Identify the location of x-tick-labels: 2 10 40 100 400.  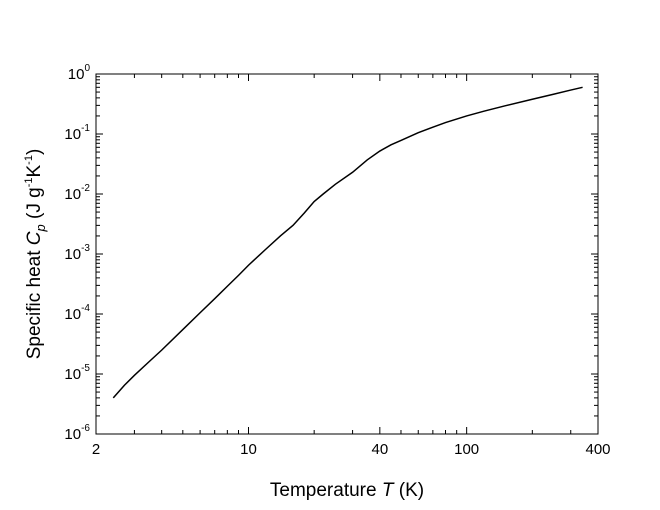
(351, 449).